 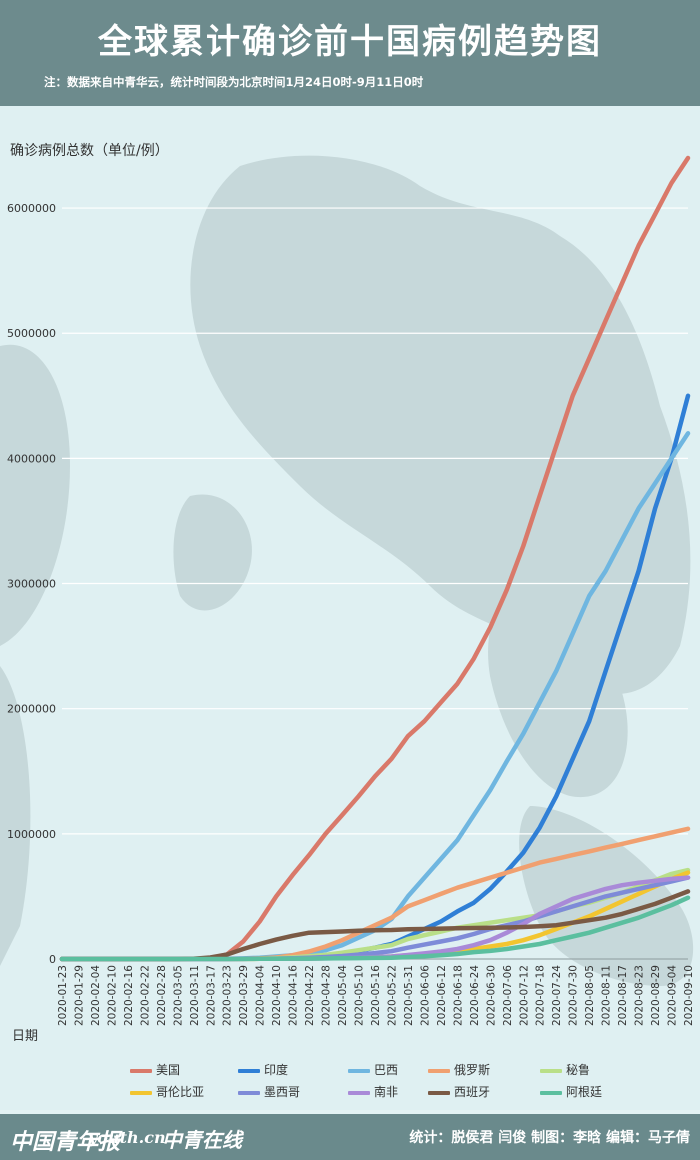 What do you see at coordinates (277, 995) in the screenshot?
I see `x-tick-label: 2020-04-10` at bounding box center [277, 995].